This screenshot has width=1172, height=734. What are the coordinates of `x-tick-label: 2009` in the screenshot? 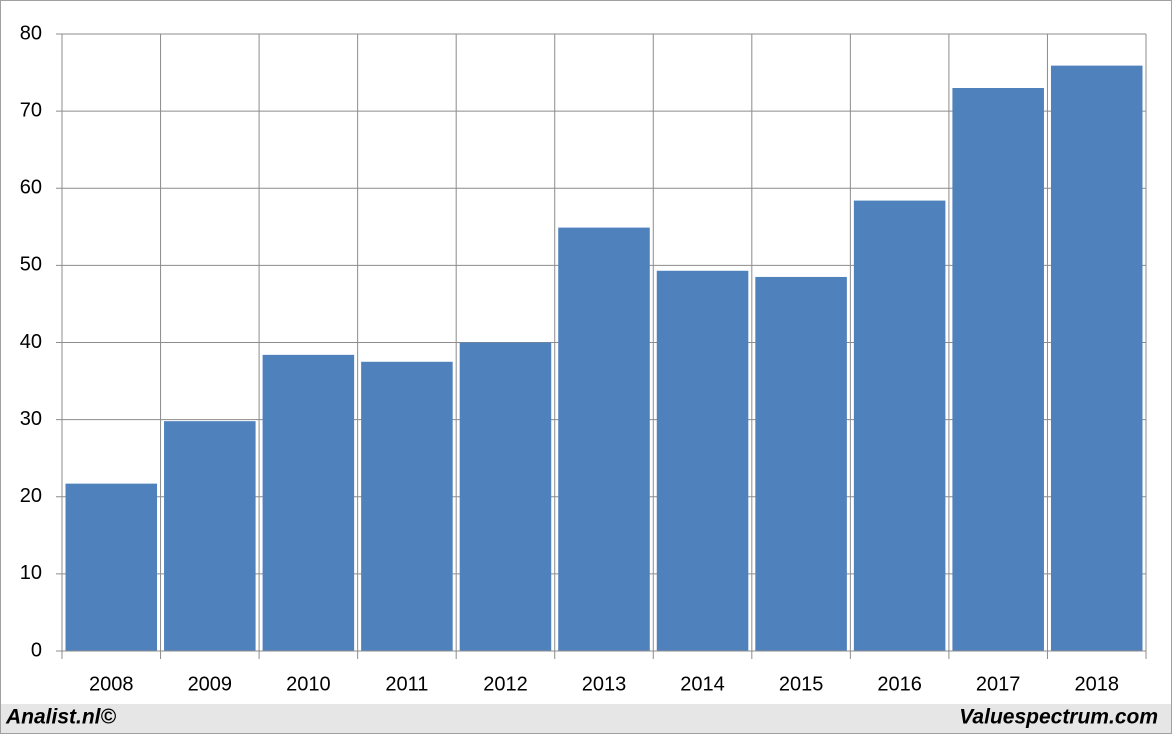 It's located at (210, 684).